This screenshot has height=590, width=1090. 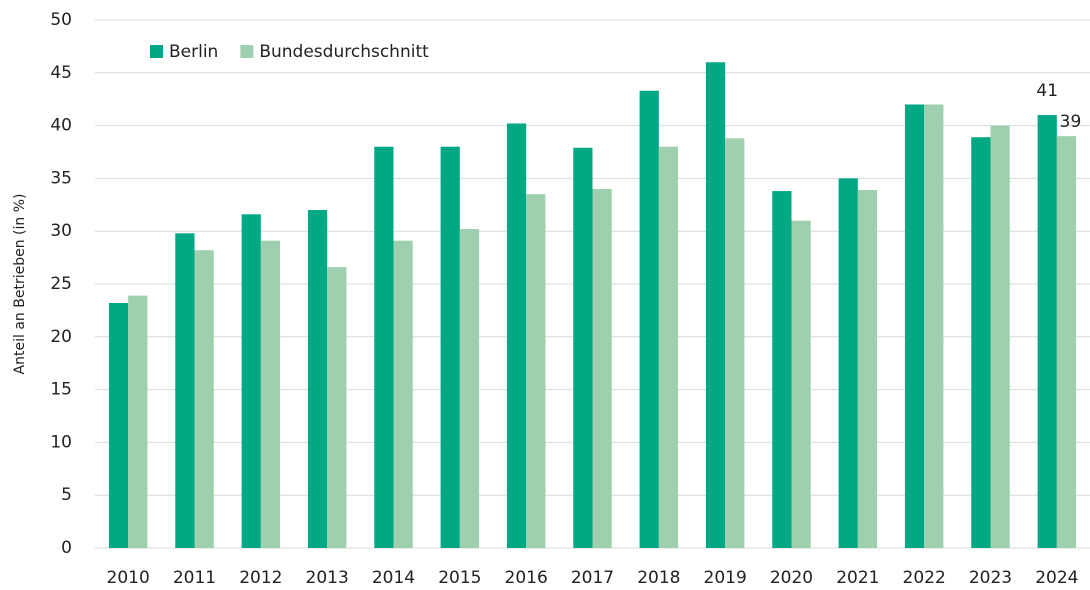 What do you see at coordinates (725, 578) in the screenshot?
I see `x-tick-label: 2019` at bounding box center [725, 578].